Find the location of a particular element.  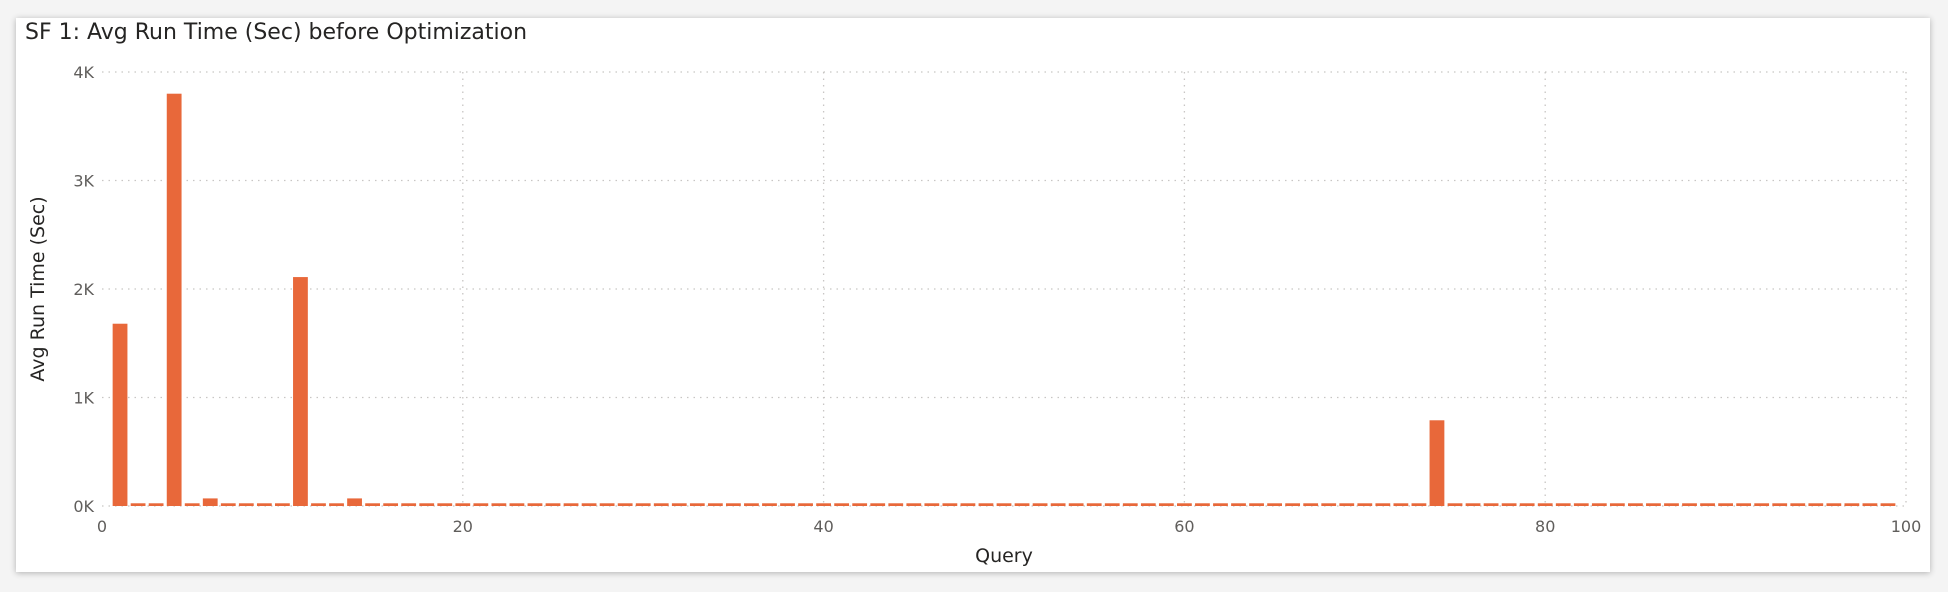

x-tick-label: 20 is located at coordinates (463, 526).